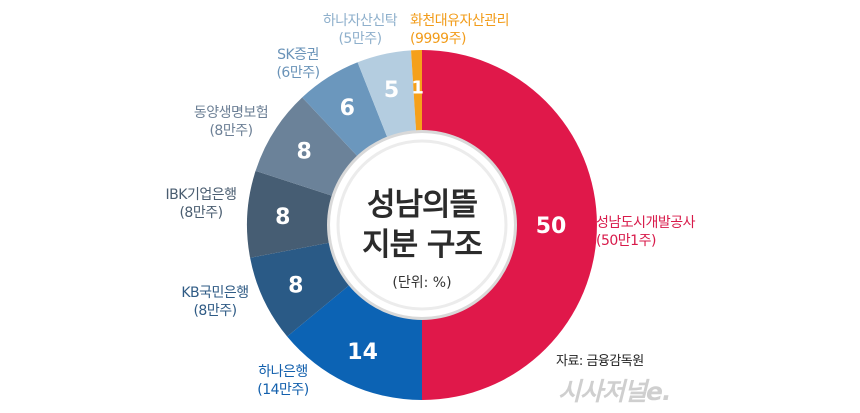  Describe the element at coordinates (600, 361) in the screenshot. I see `source-note: 자료: 금융감독원` at that location.